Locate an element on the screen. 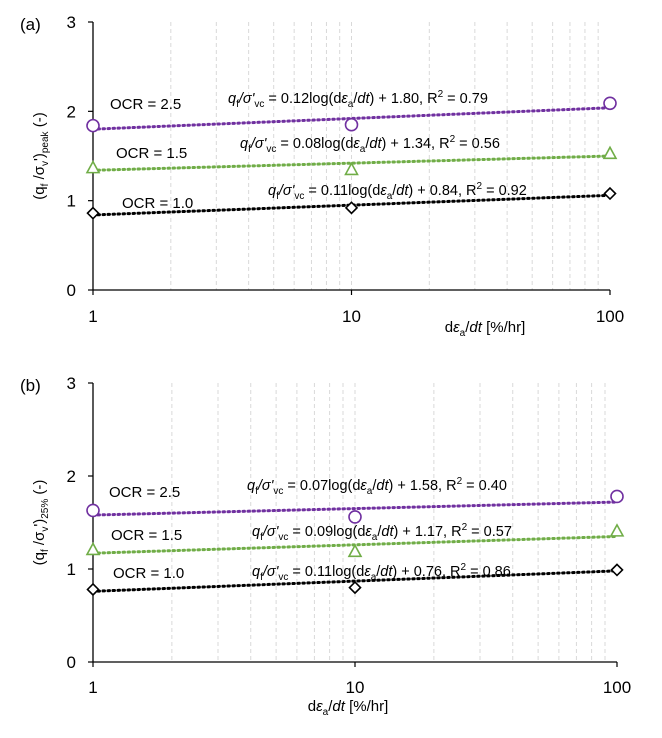 This screenshot has height=738, width=662. y-axis-label: (qf /σv')25% (-) is located at coordinates (41, 523).